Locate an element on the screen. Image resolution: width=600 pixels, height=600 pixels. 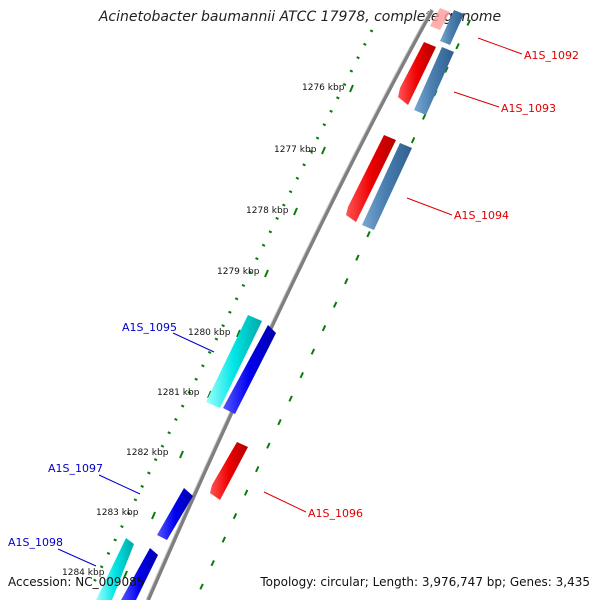
tick-label: 1278 kbp is located at coordinates (267, 211).